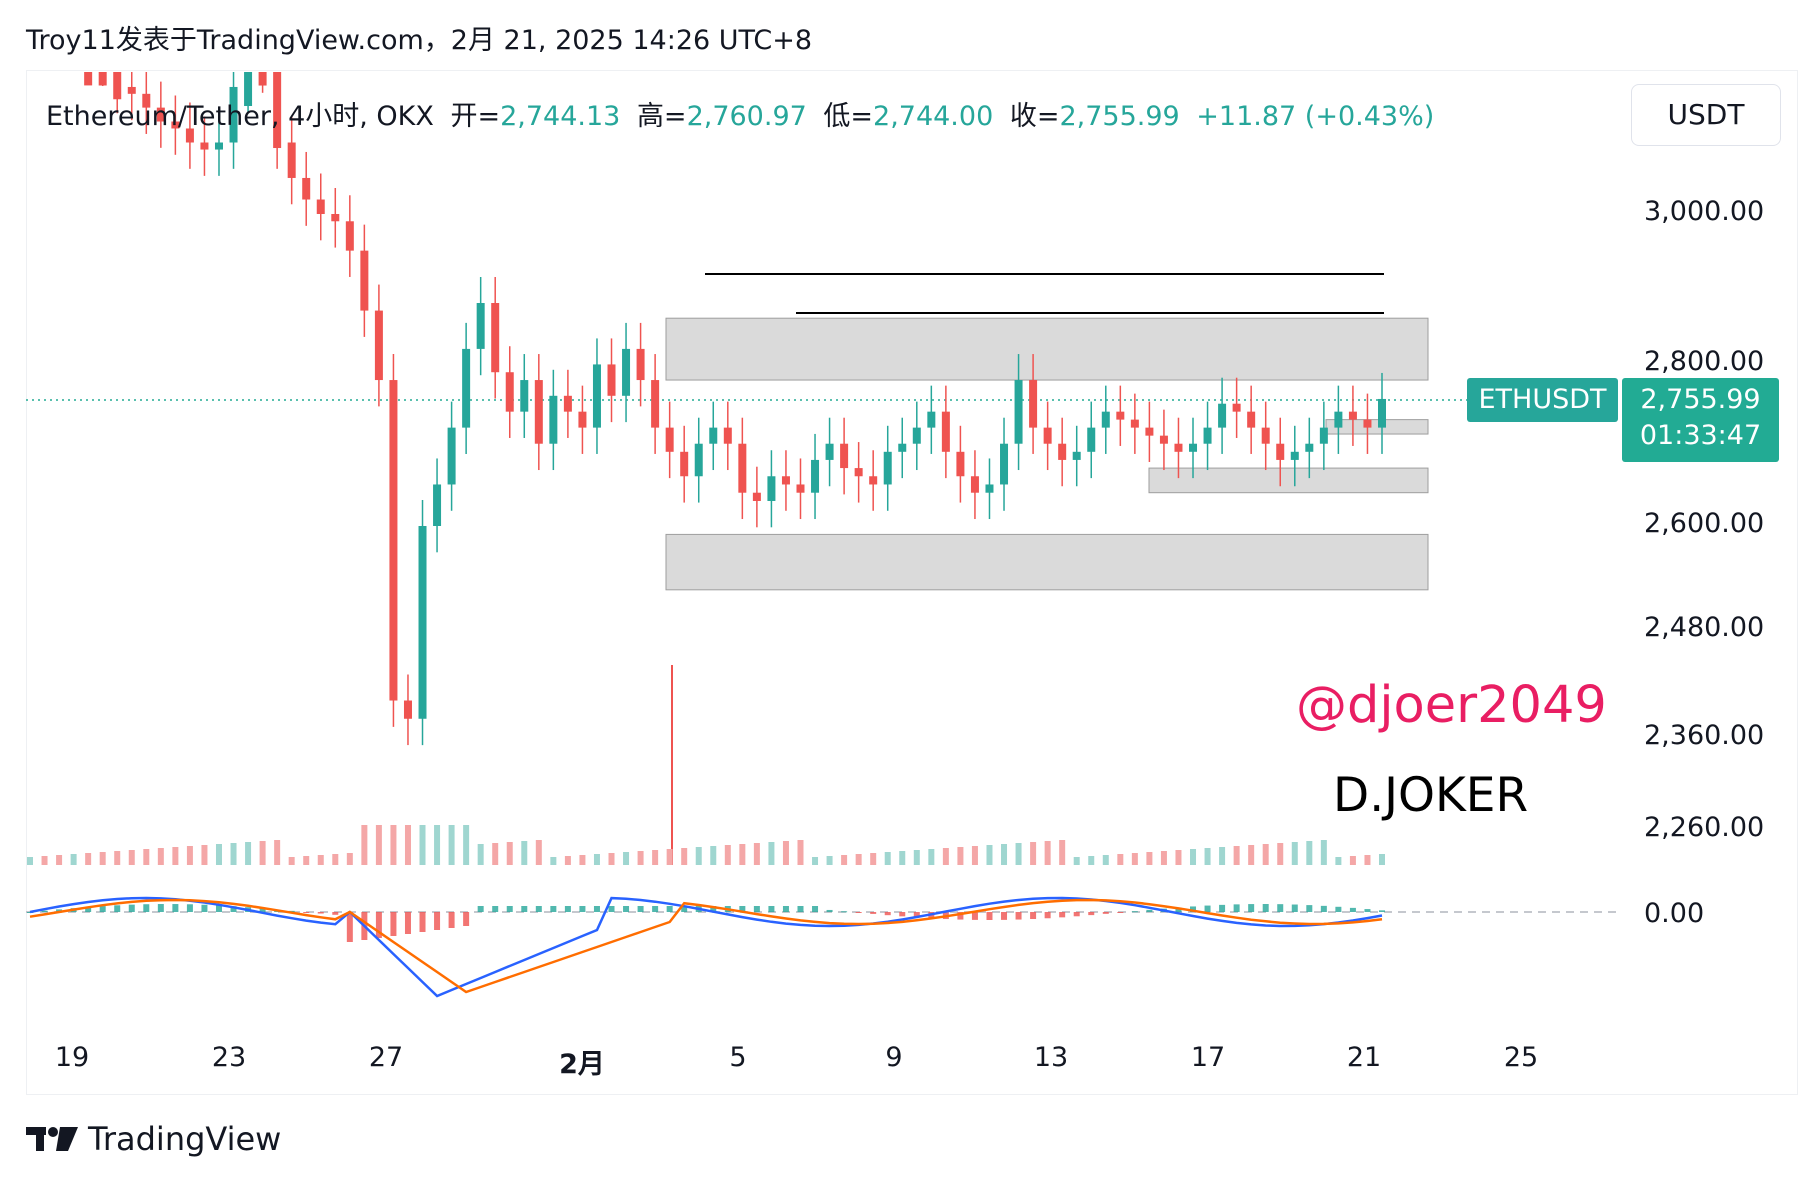 The height and width of the screenshot is (1183, 1811). I want to click on time-tick: 9, so click(894, 1057).